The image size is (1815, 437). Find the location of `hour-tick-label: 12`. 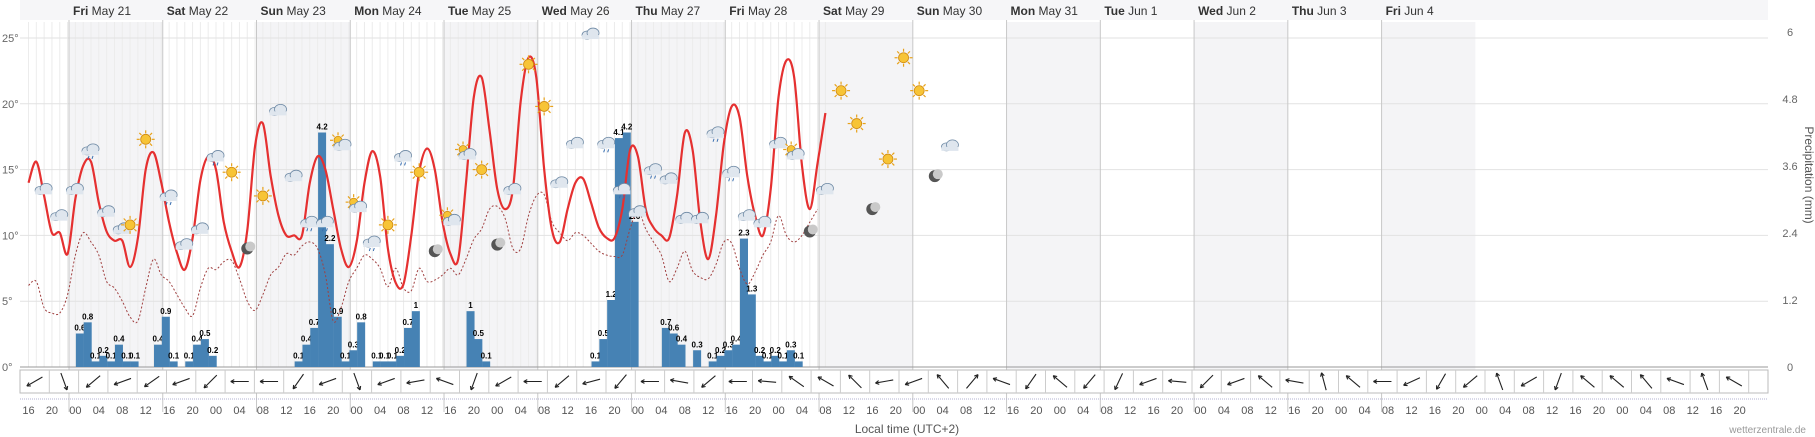

hour-tick-label: 12 is located at coordinates (567, 411).